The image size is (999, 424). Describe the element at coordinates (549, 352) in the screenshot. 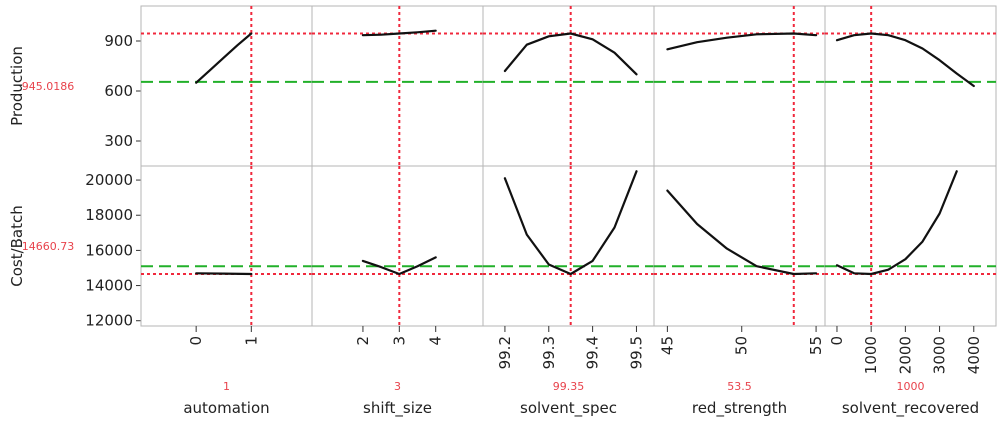

I see `x-tick-label: 99.3` at that location.